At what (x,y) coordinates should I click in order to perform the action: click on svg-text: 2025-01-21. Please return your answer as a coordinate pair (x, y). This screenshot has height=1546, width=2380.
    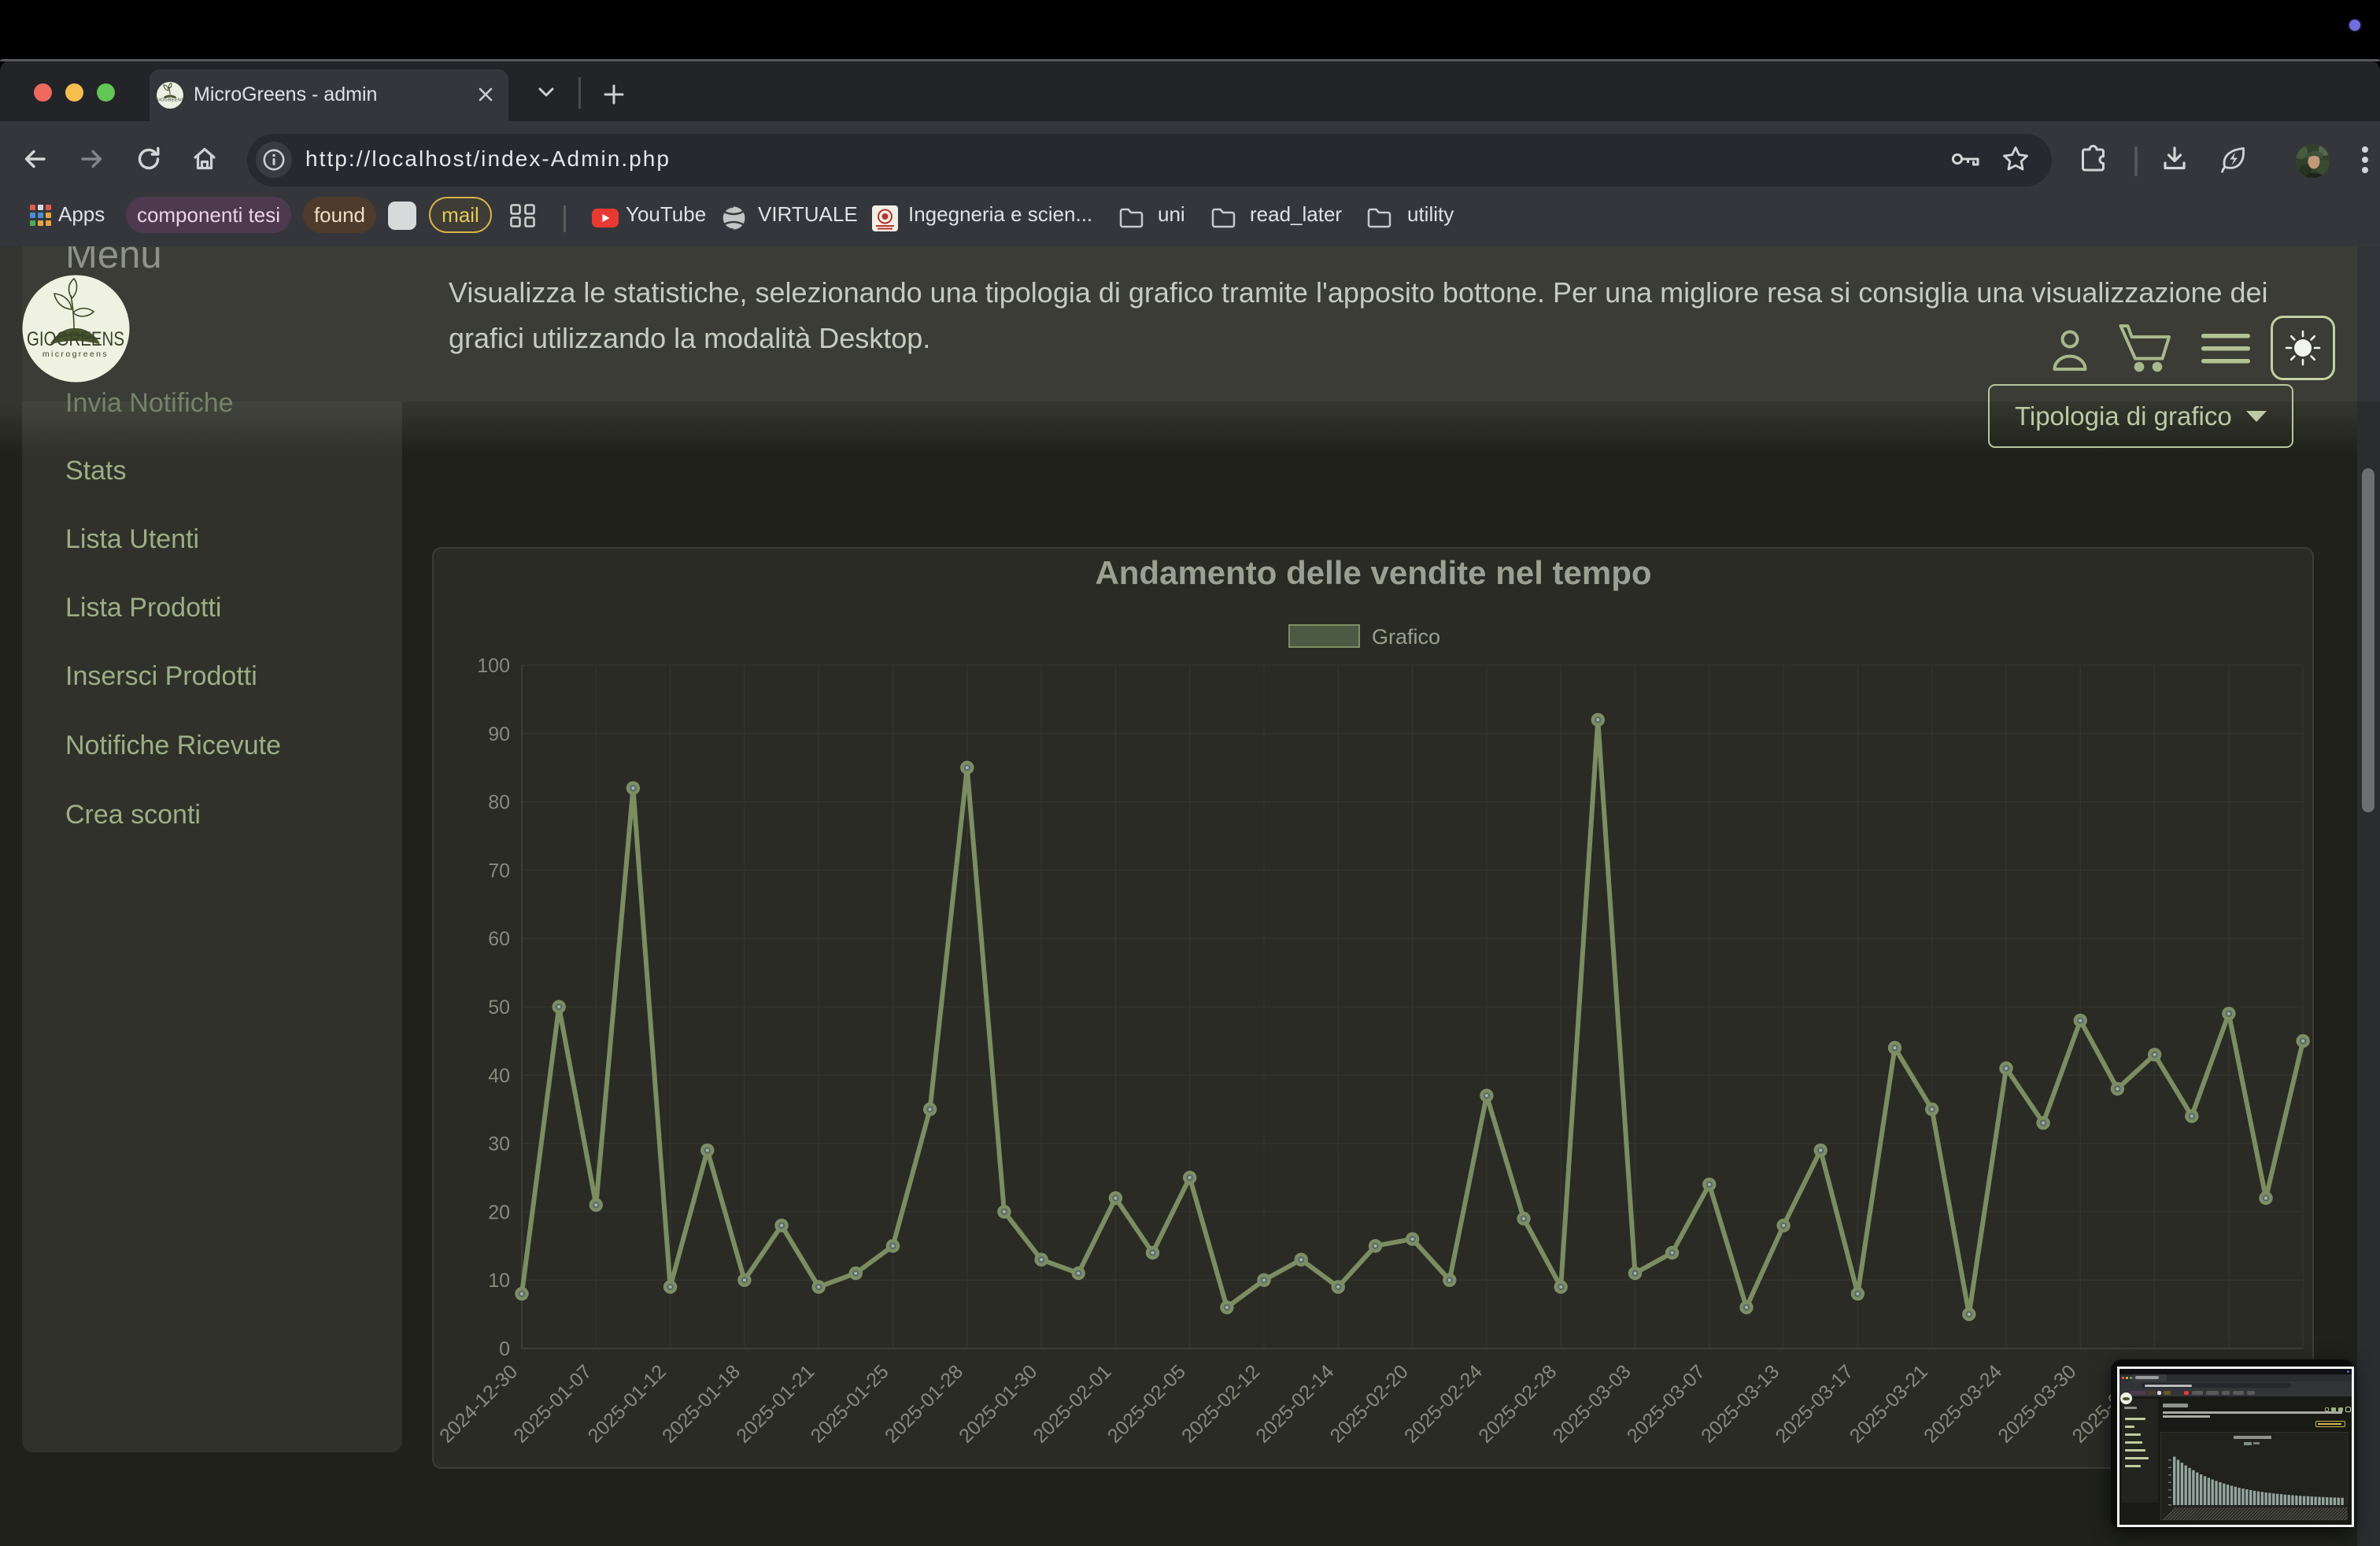
    Looking at the image, I should click on (775, 1403).